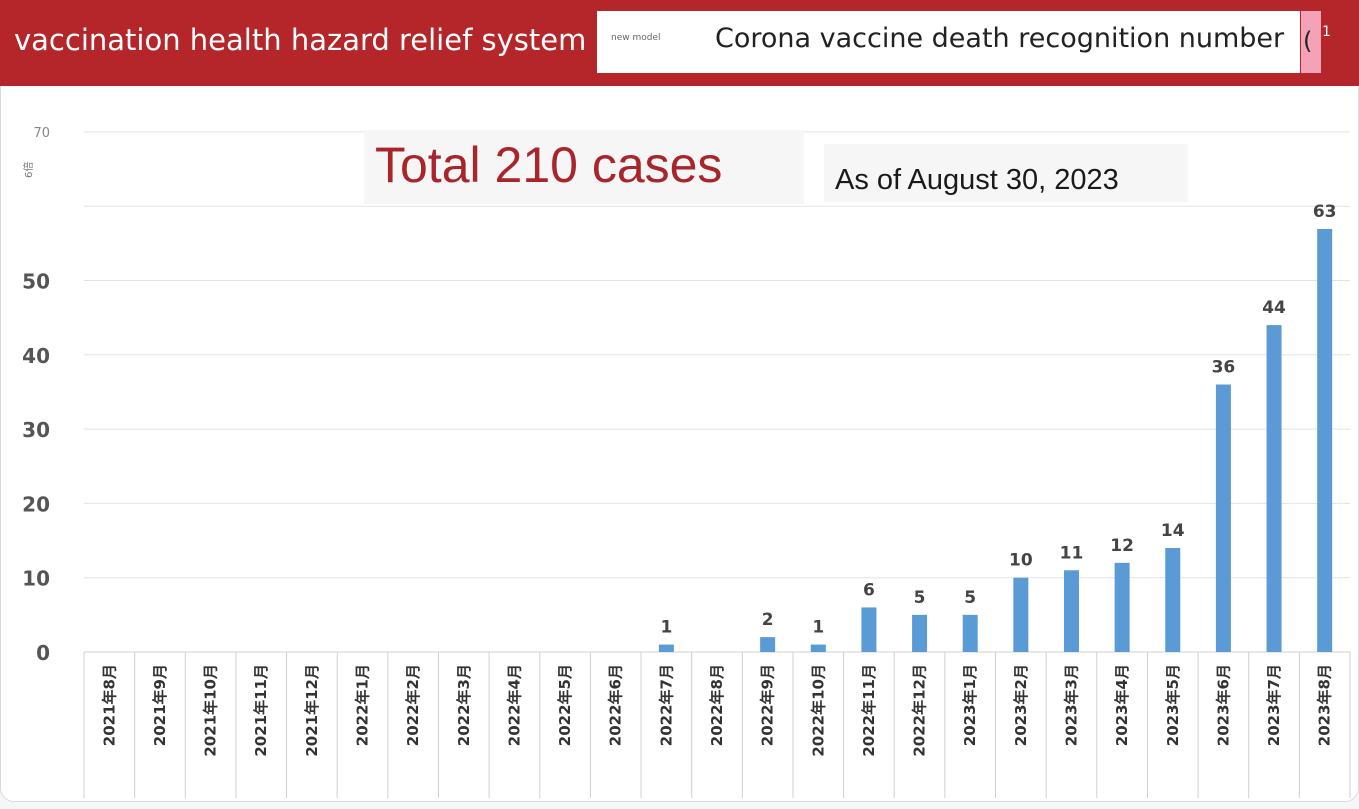  Describe the element at coordinates (1325, 705) in the screenshot. I see `x-tick-label: 2023年8月` at that location.